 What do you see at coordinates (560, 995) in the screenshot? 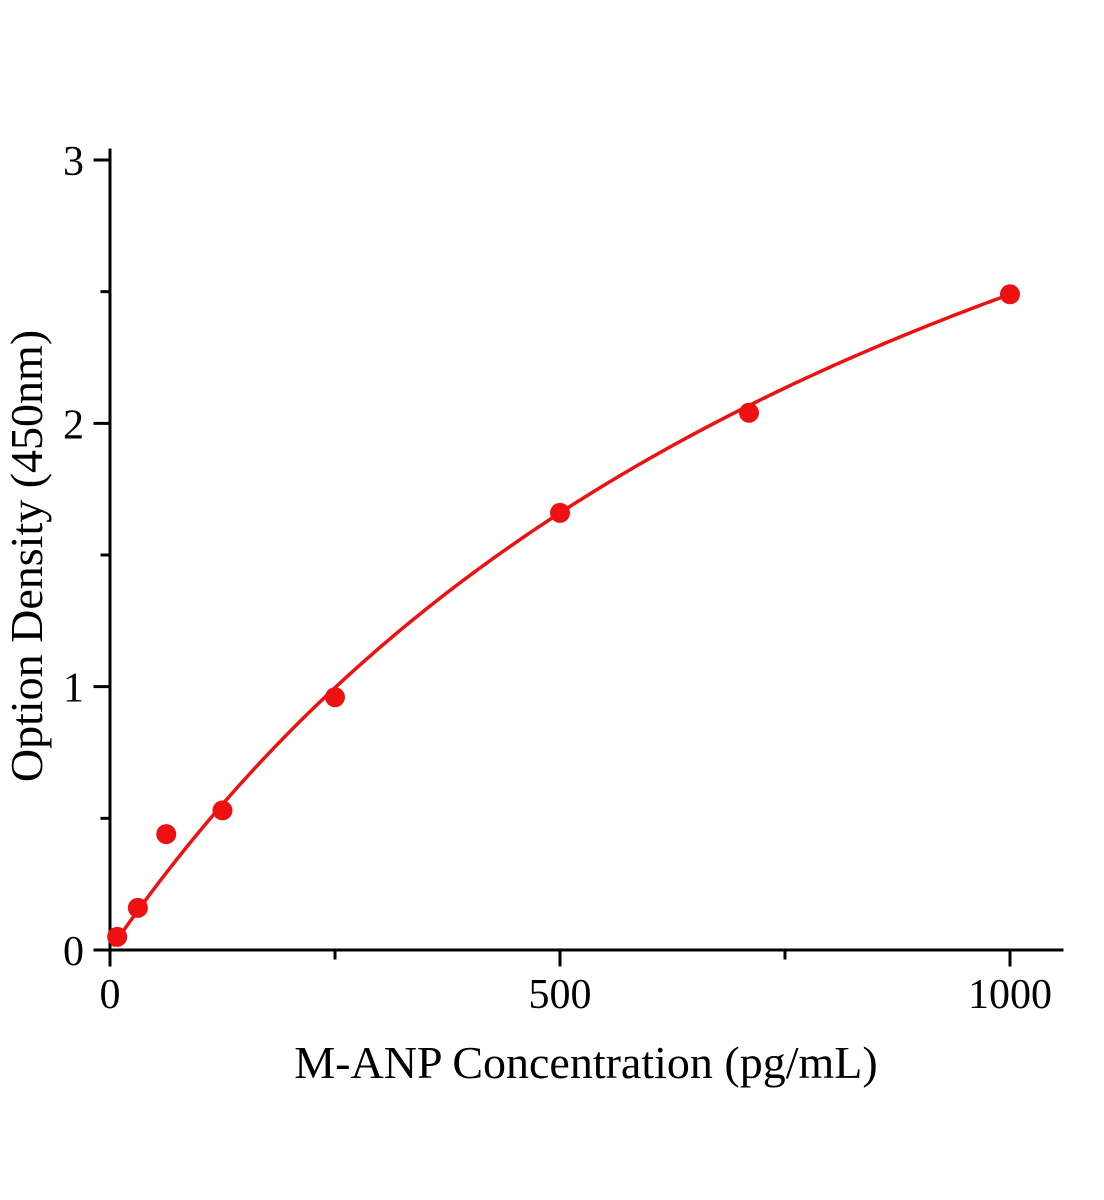
I see `x-tick-label: 500` at bounding box center [560, 995].